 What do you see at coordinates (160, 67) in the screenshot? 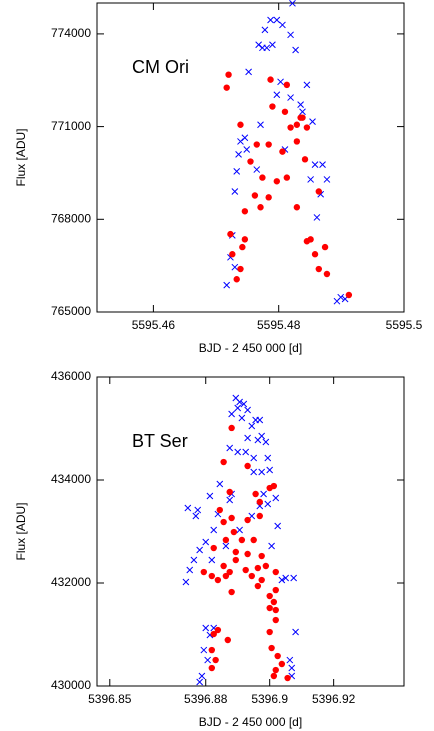
I see `annotation: CM Ori` at bounding box center [160, 67].